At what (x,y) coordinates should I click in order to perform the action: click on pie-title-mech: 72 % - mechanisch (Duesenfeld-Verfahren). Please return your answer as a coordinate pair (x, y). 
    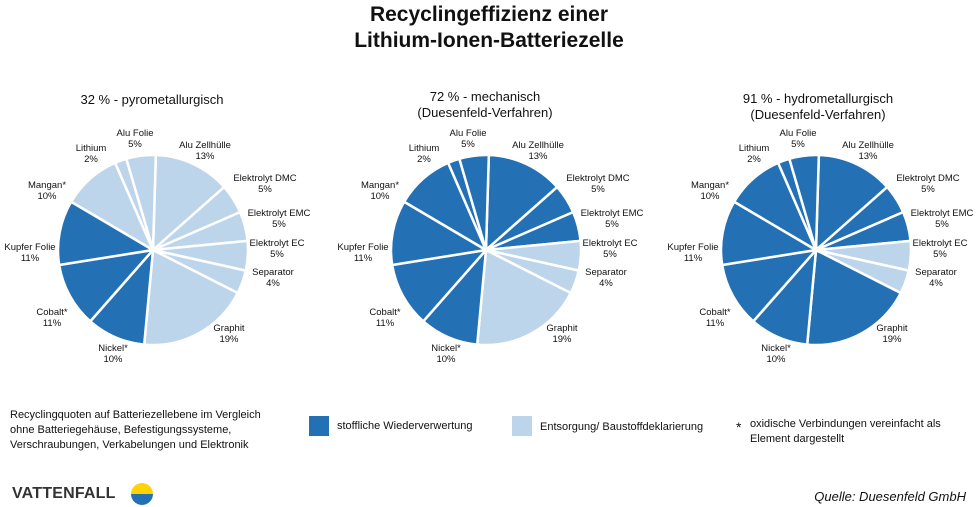
    Looking at the image, I should click on (485, 104).